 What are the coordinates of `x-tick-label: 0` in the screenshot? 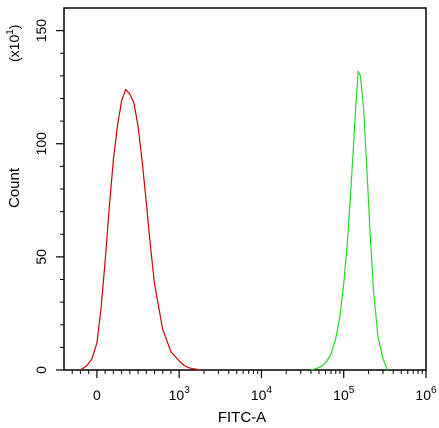 It's located at (97, 395).